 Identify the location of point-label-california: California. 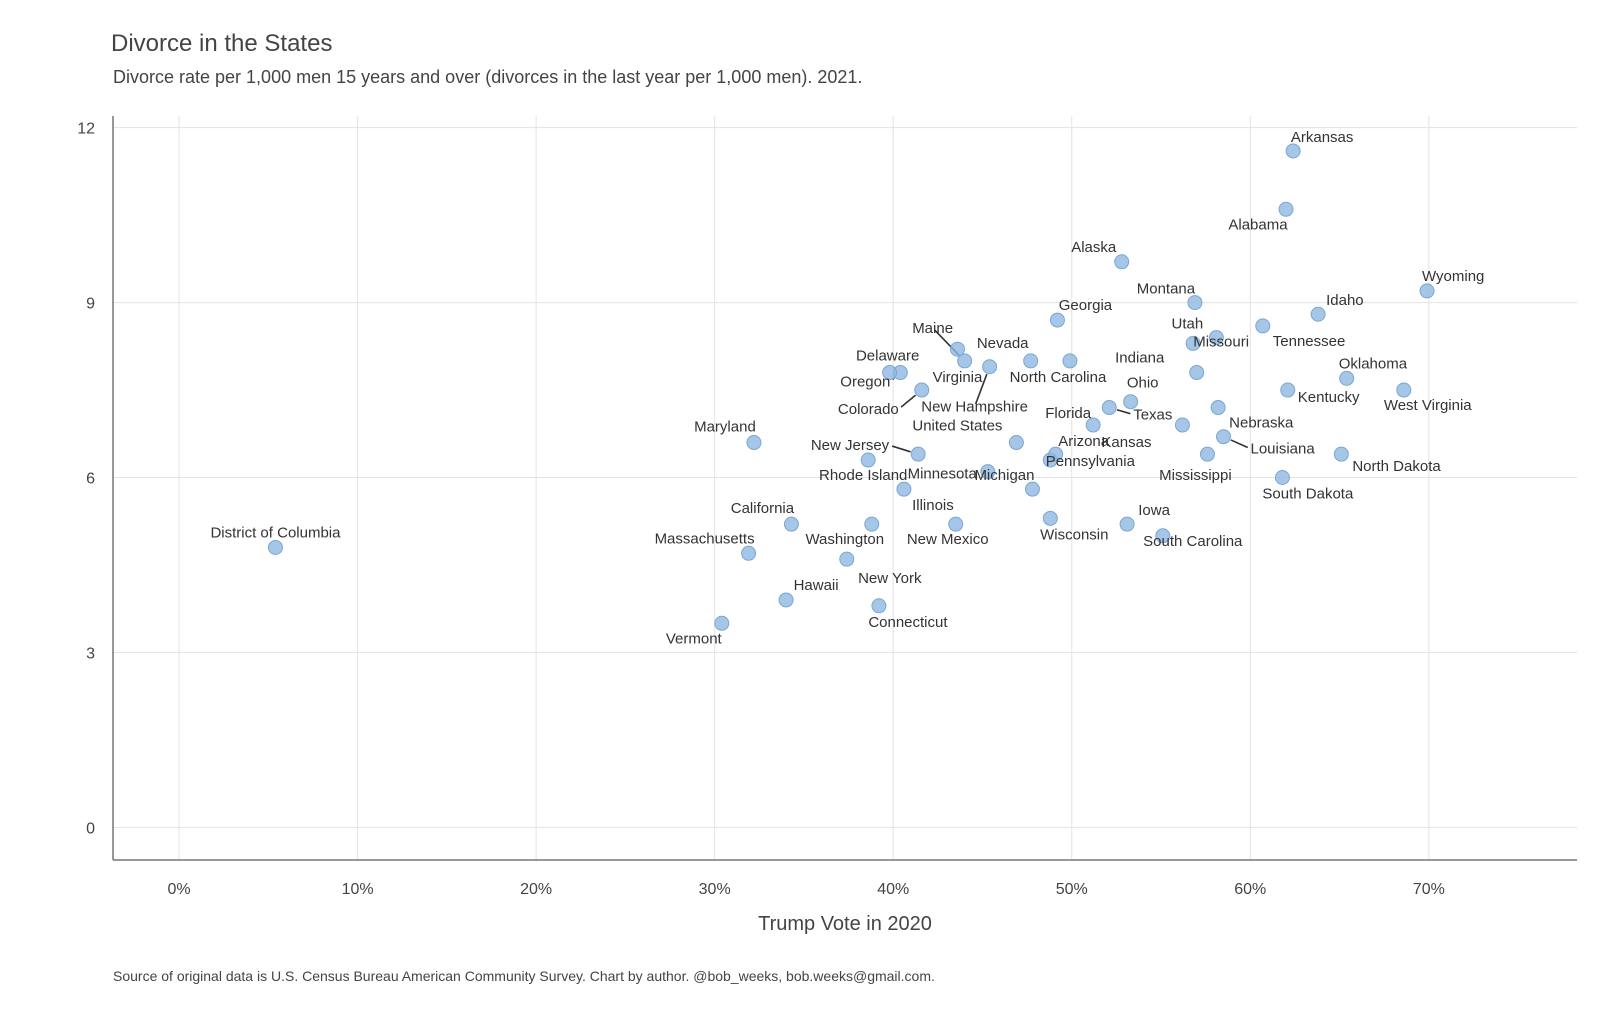
(763, 508).